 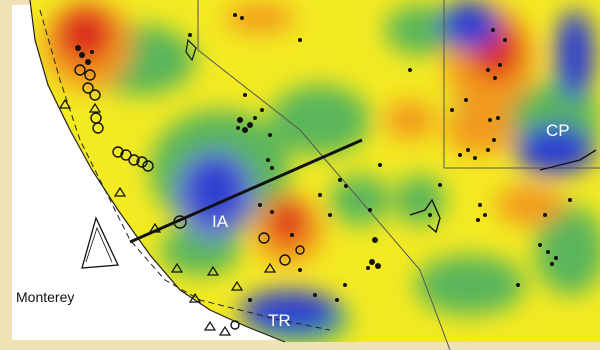 What do you see at coordinates (191, 50) in the screenshot?
I see `lake-outline` at bounding box center [191, 50].